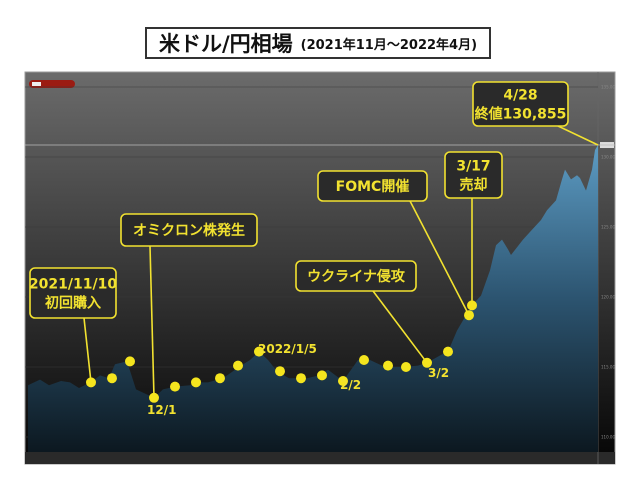 This screenshot has width=640, height=482. Describe the element at coordinates (350, 385) in the screenshot. I see `label-2-2: 2/2` at that location.